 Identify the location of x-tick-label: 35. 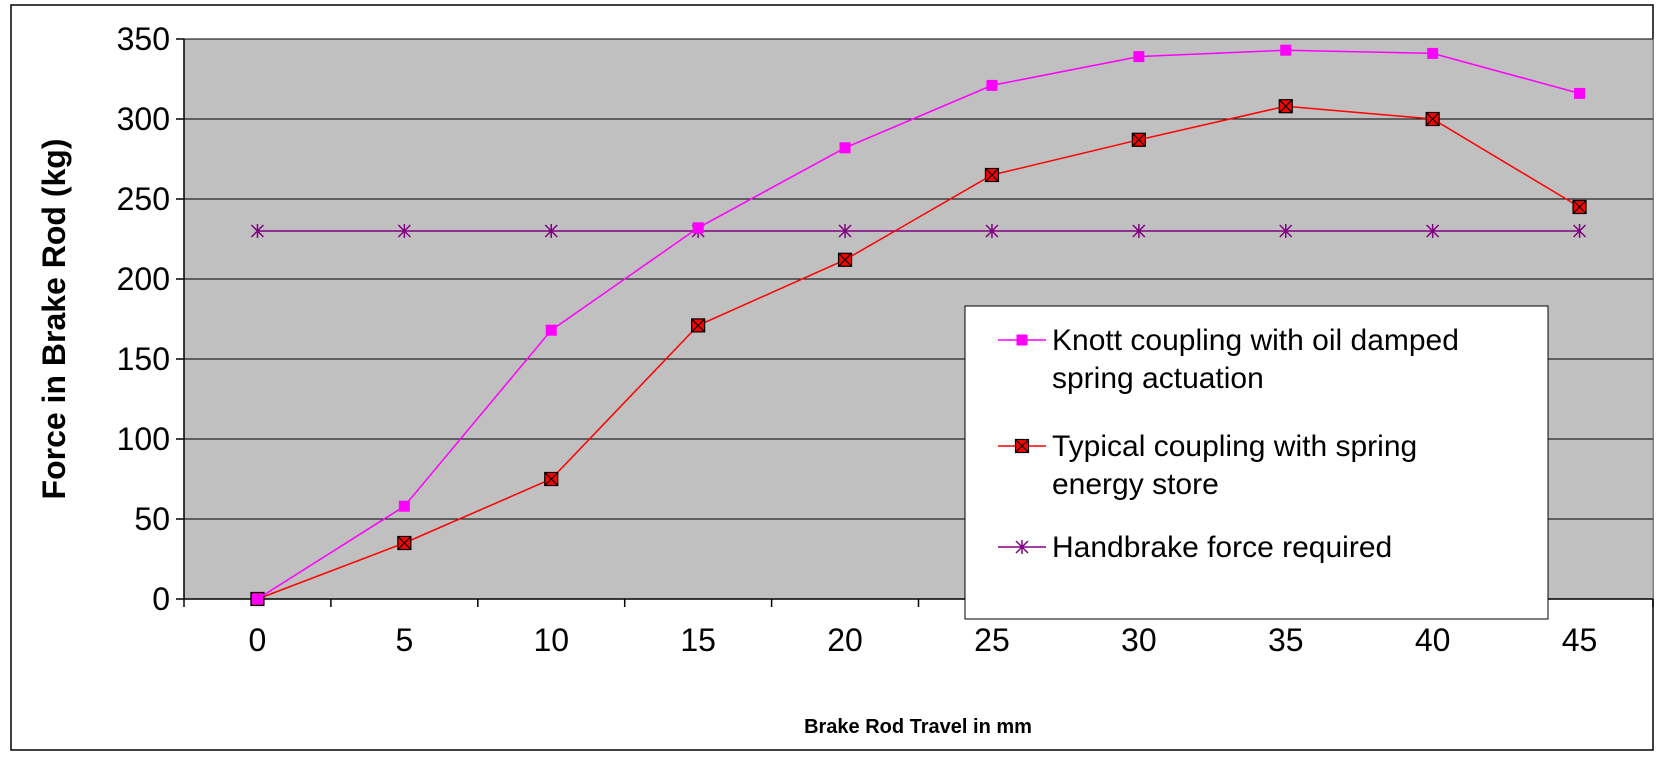
(1286, 640).